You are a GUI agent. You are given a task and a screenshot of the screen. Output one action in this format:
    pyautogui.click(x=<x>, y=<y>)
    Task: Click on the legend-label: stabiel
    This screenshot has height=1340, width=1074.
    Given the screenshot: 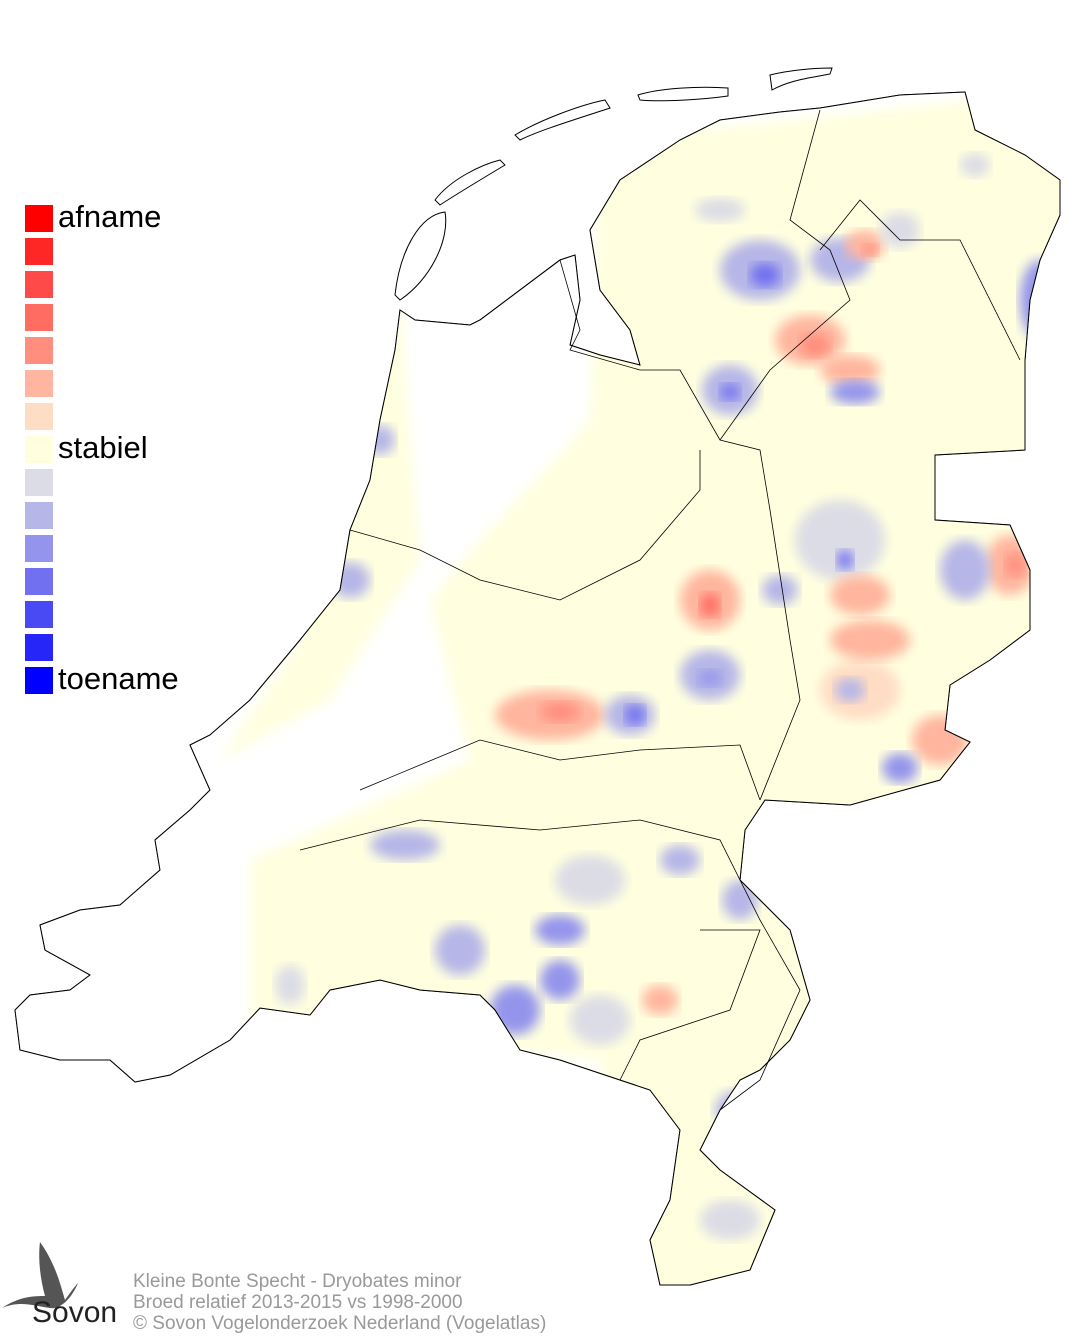 What is the action you would take?
    pyautogui.click(x=103, y=447)
    